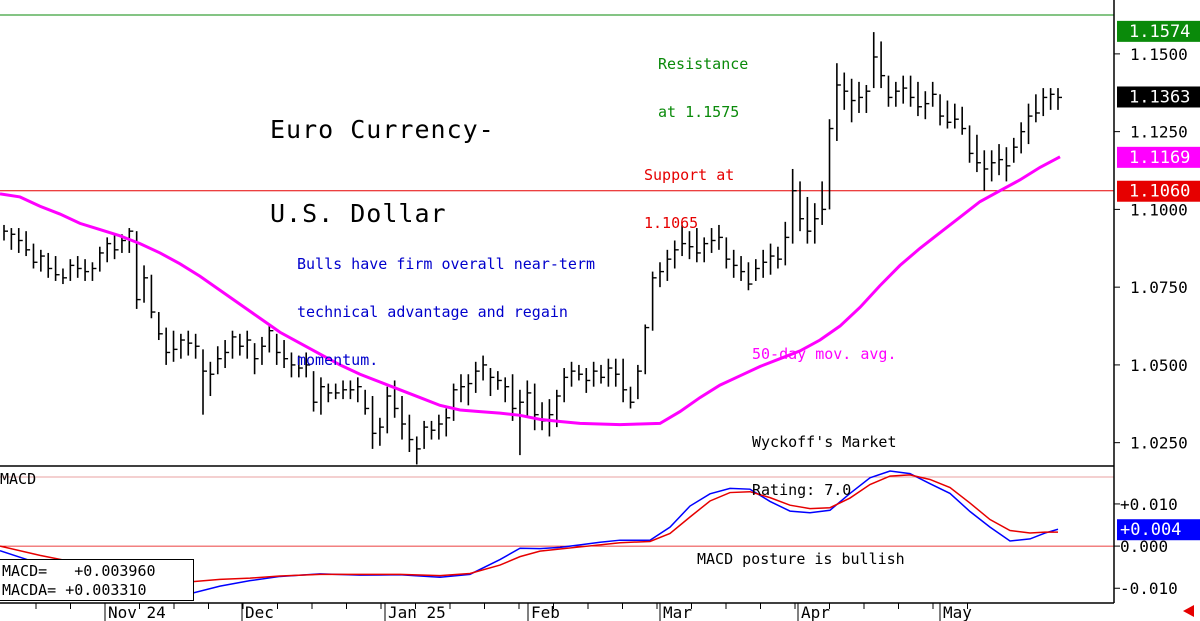 This screenshot has width=1200, height=621. Describe the element at coordinates (1159, 54) in the screenshot. I see `y-tick-label: 1.1500` at that location.